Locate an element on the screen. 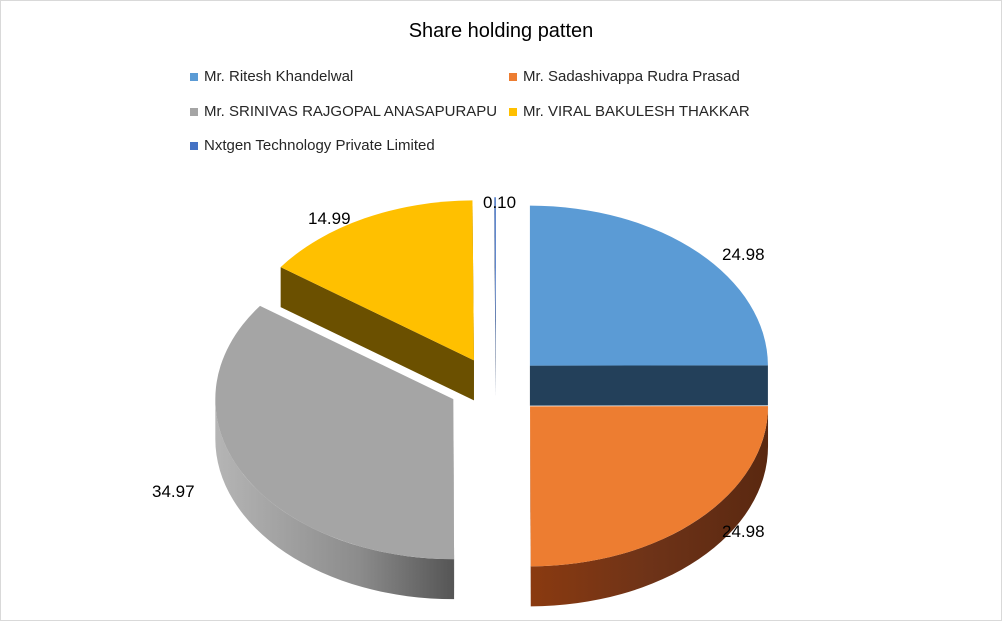  pie-slice-ritesh is located at coordinates (648, 285).